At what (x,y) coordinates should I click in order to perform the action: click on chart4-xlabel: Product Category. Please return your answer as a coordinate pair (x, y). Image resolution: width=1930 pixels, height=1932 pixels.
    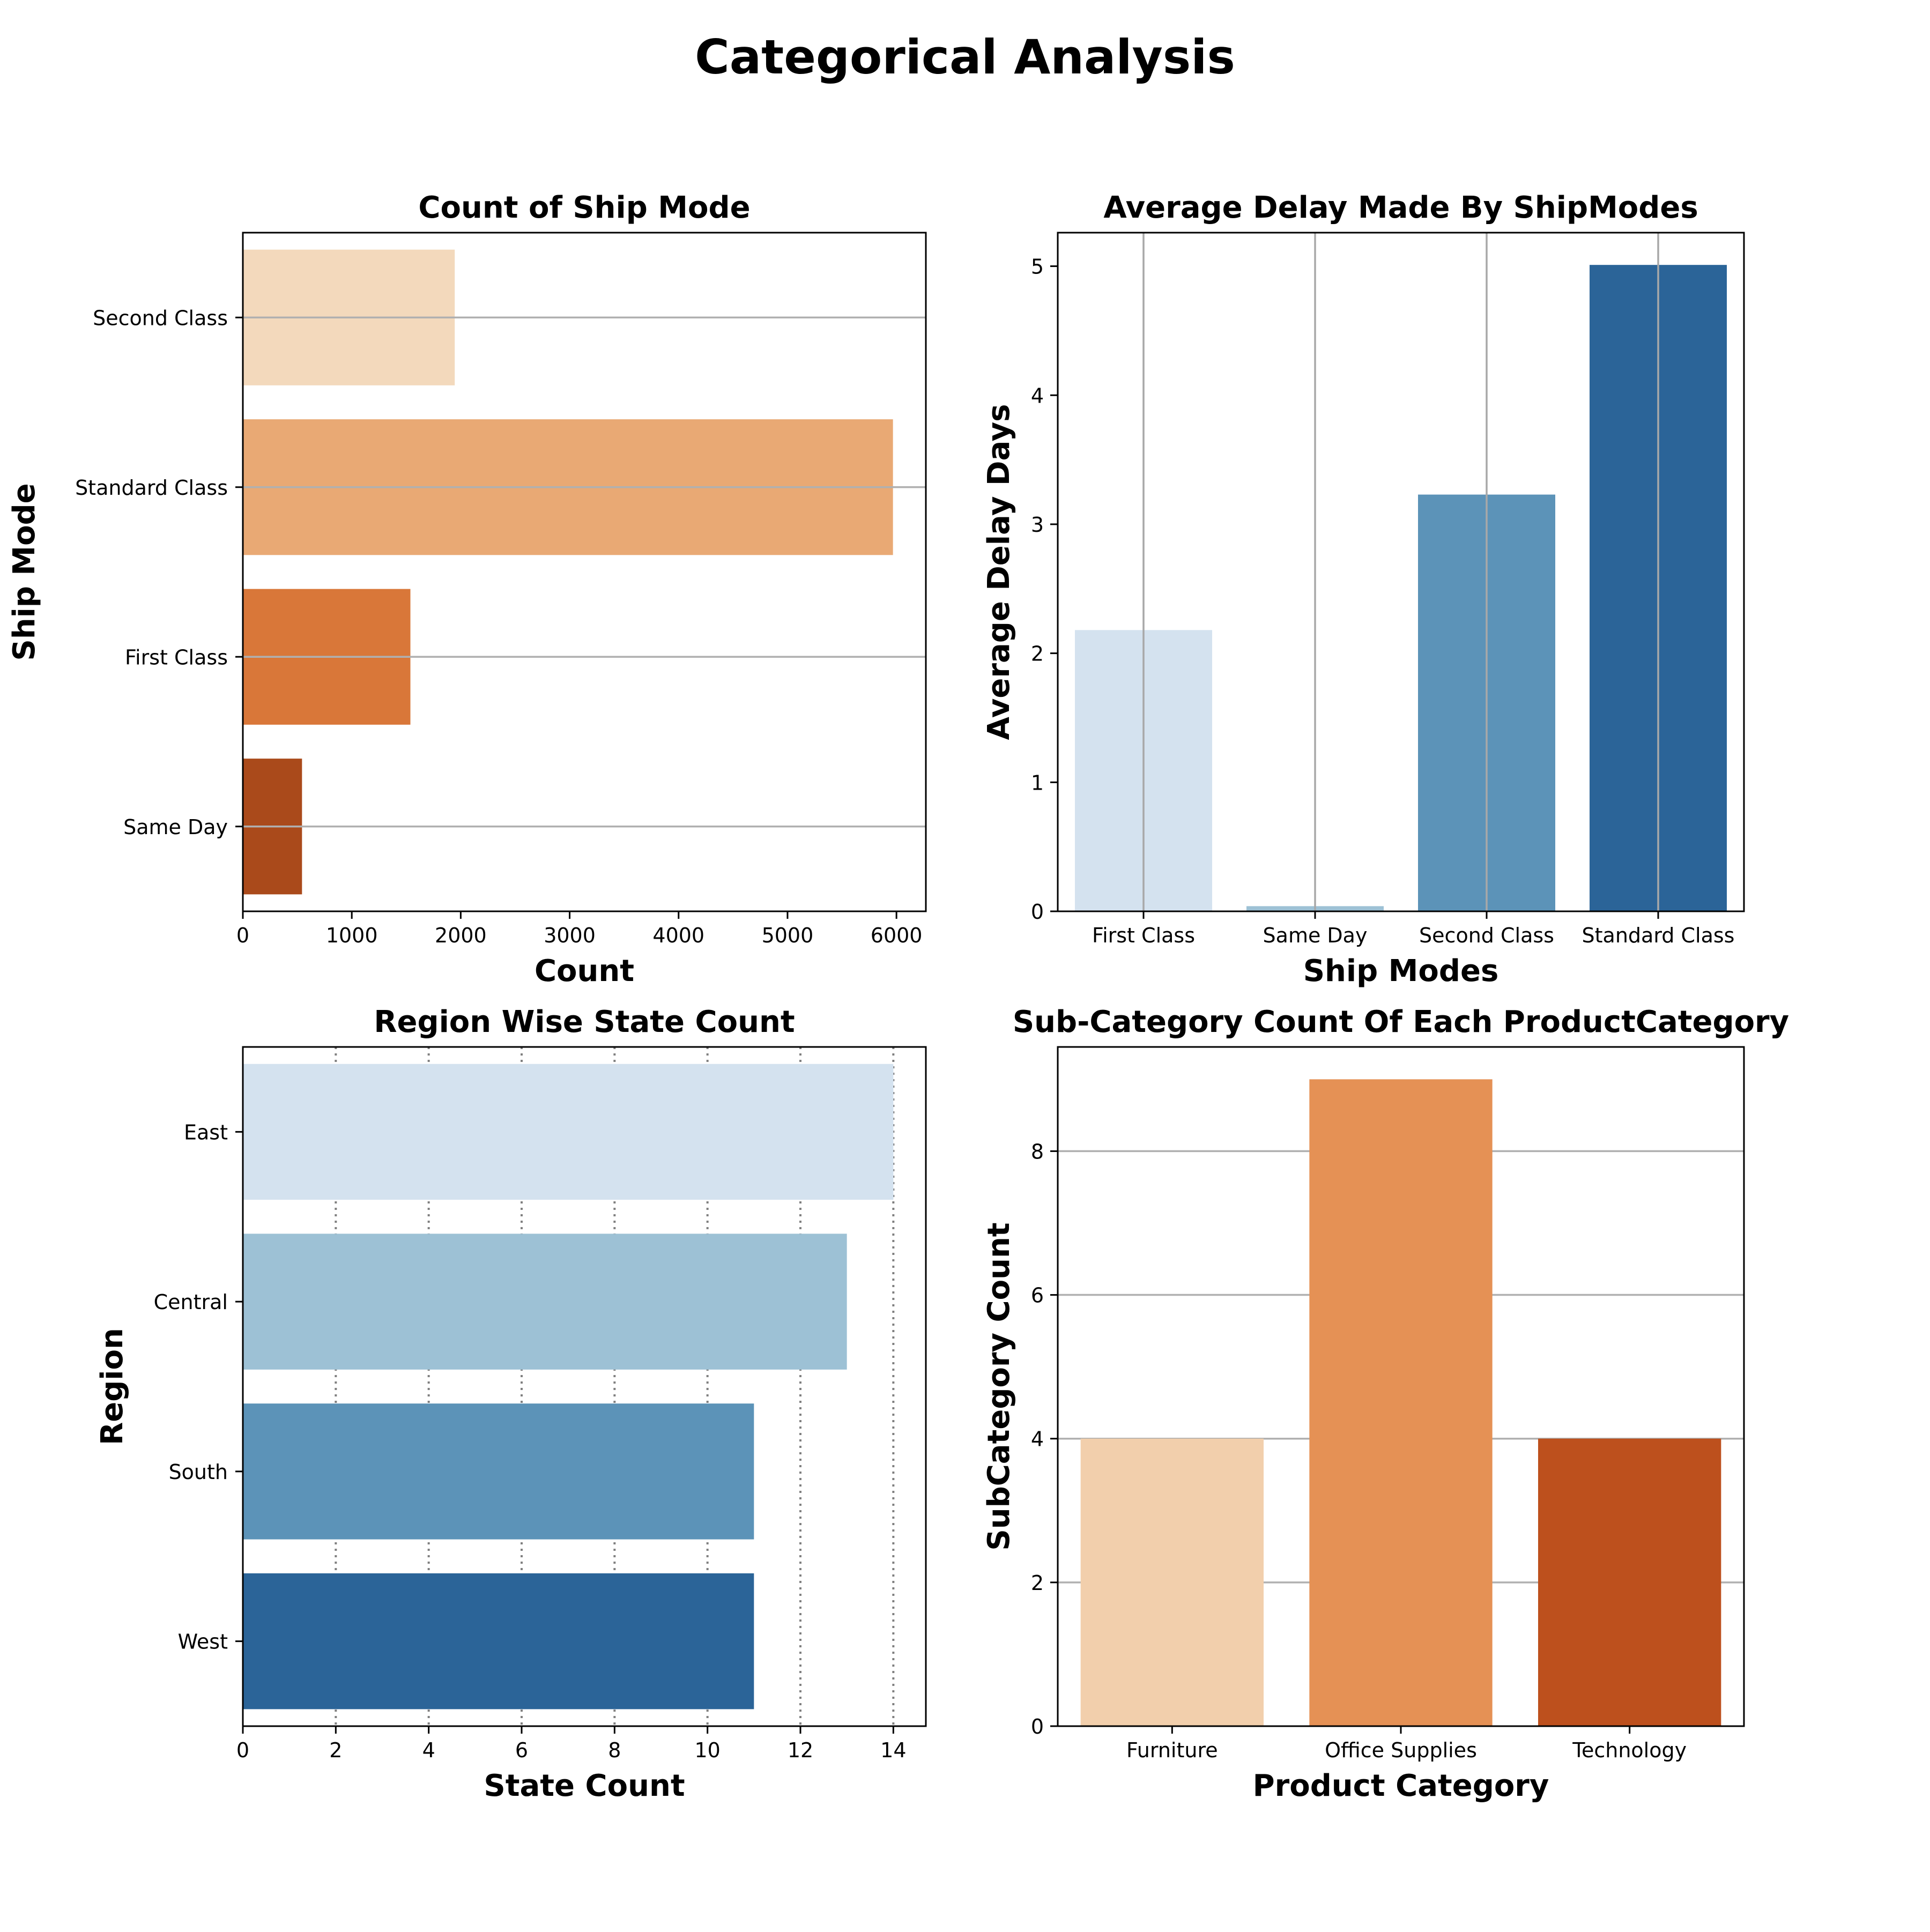
    Looking at the image, I should click on (1401, 1785).